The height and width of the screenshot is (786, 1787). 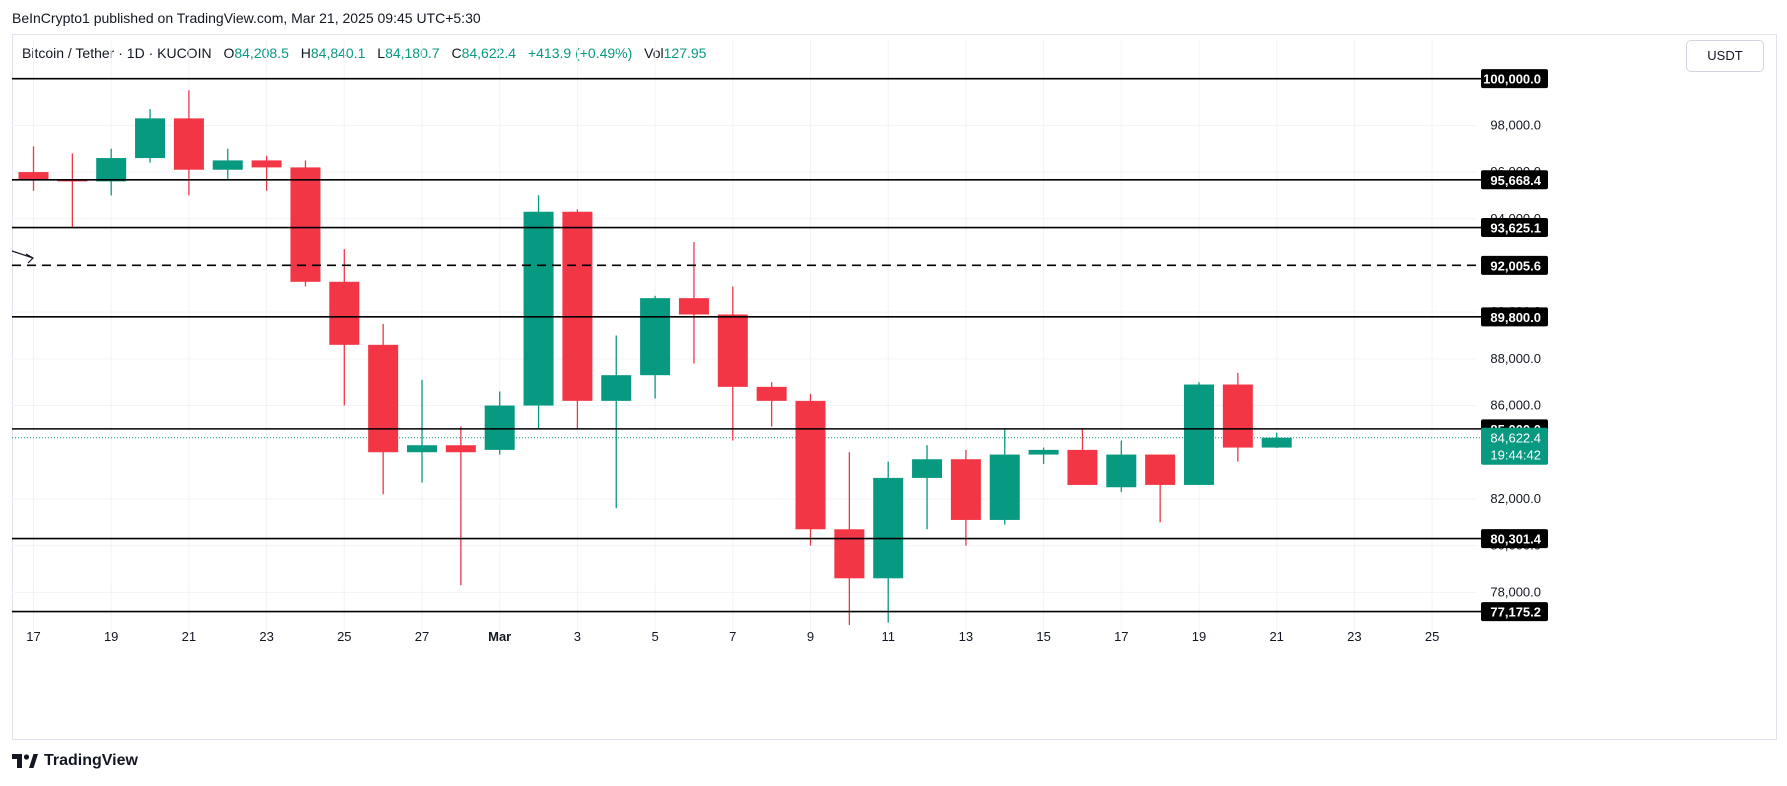 What do you see at coordinates (1515, 438) in the screenshot?
I see `current-price-label: 84,622.4` at bounding box center [1515, 438].